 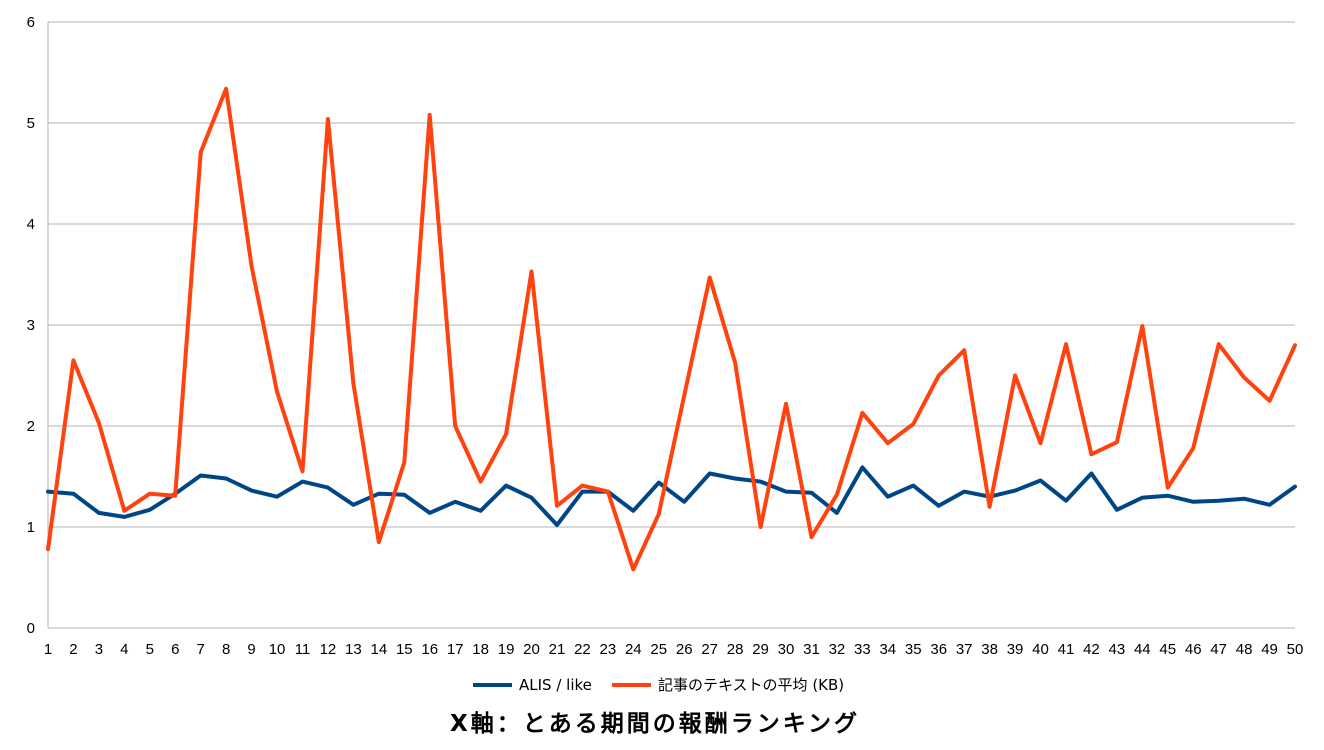 I want to click on x-tick-label: 34, so click(x=887, y=649).